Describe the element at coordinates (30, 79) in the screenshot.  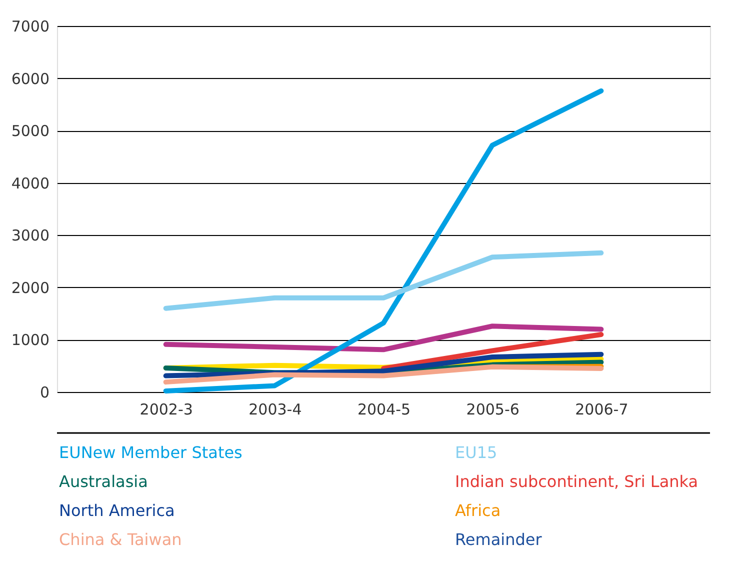
I see `y-tick-label: 6000` at that location.